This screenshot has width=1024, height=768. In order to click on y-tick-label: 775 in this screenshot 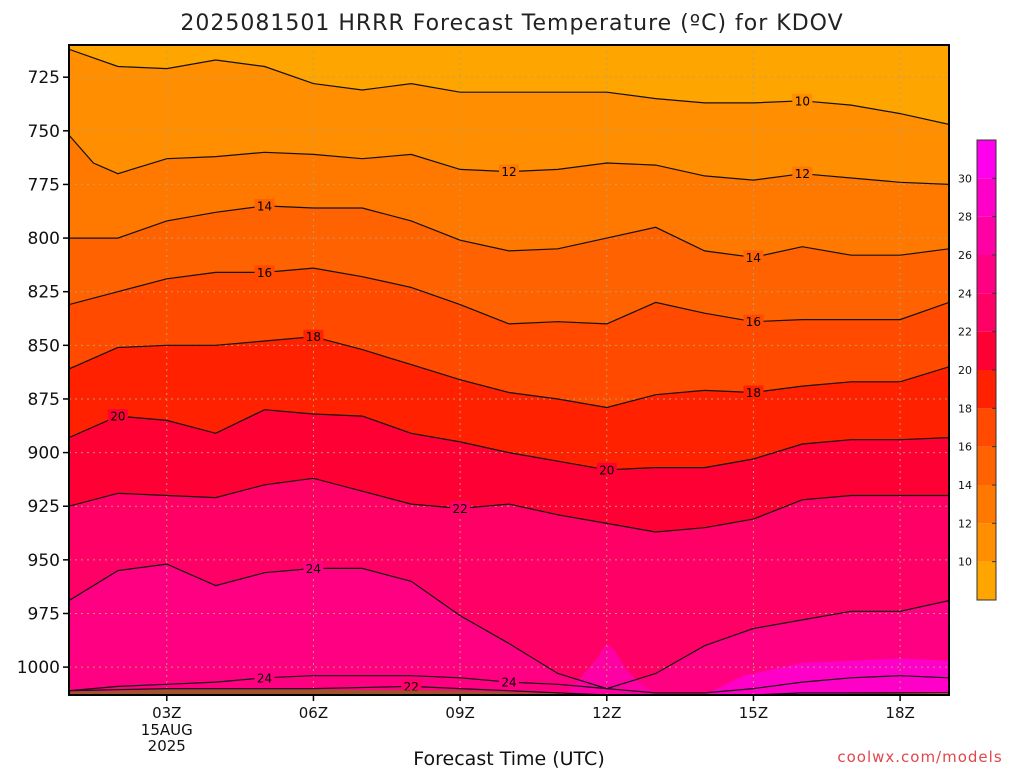, I will do `click(44, 185)`.